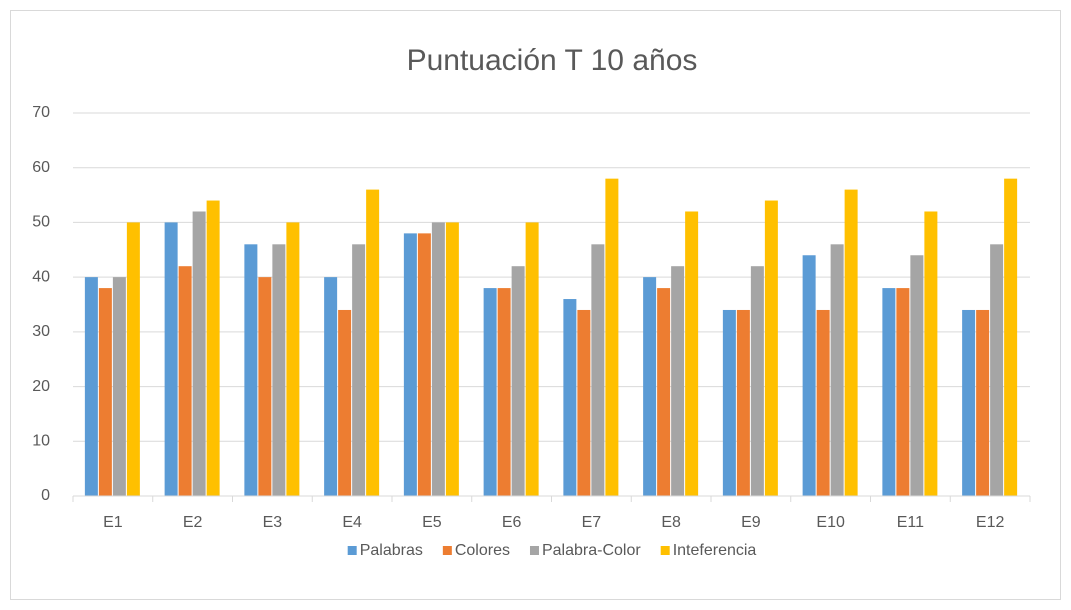 This screenshot has width=1071, height=610. I want to click on x-tick-label: E4, so click(352, 522).